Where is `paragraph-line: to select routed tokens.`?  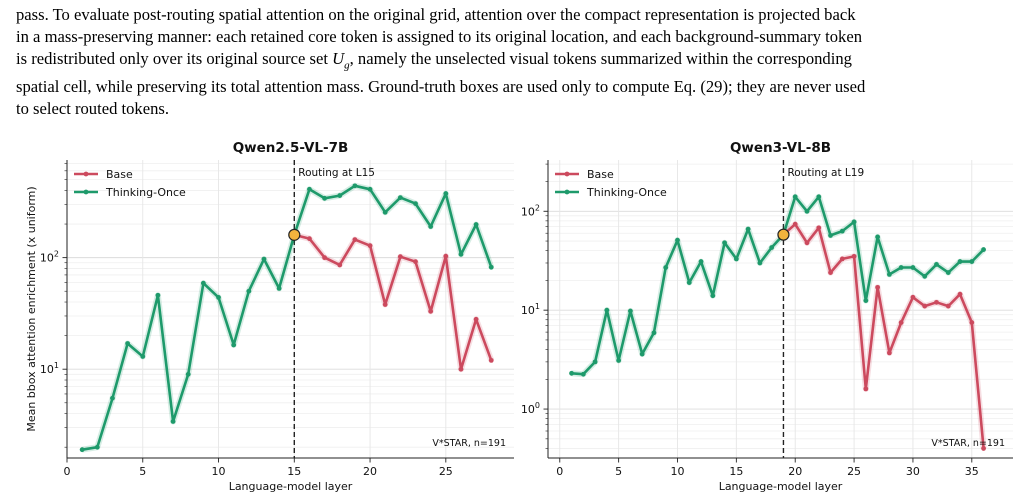
paragraph-line: to select routed tokens. is located at coordinates (92, 109).